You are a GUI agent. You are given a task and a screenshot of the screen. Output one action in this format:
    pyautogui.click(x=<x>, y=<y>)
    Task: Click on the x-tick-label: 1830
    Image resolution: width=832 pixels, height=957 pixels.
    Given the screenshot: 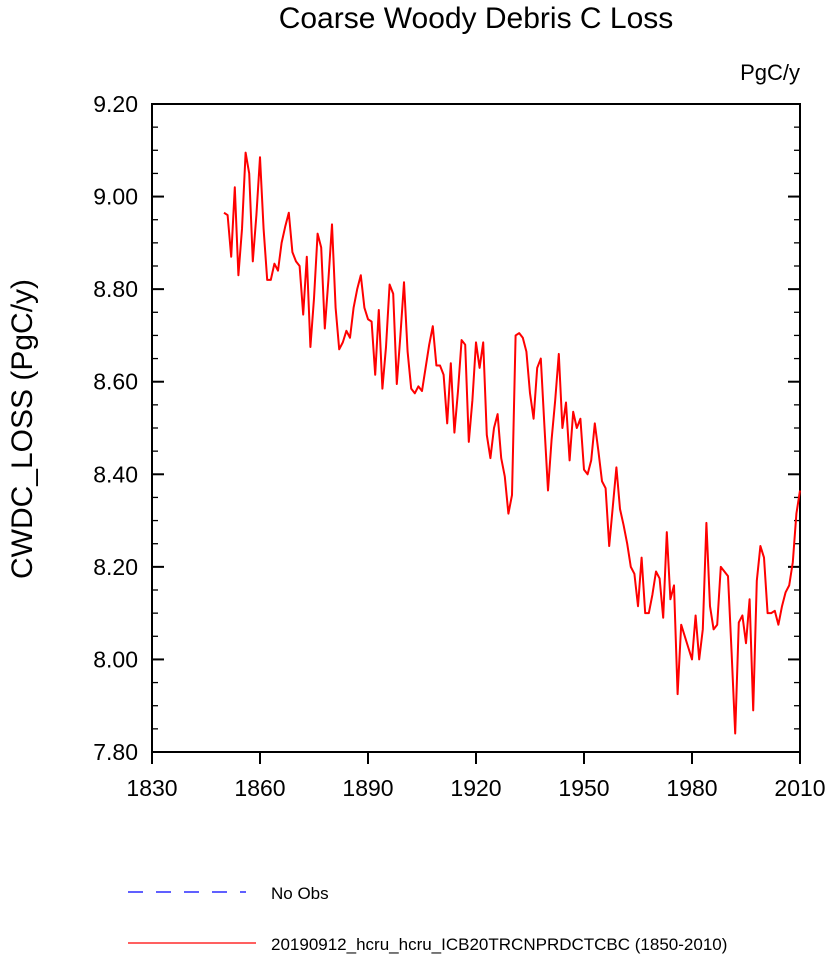 What is the action you would take?
    pyautogui.click(x=151, y=788)
    